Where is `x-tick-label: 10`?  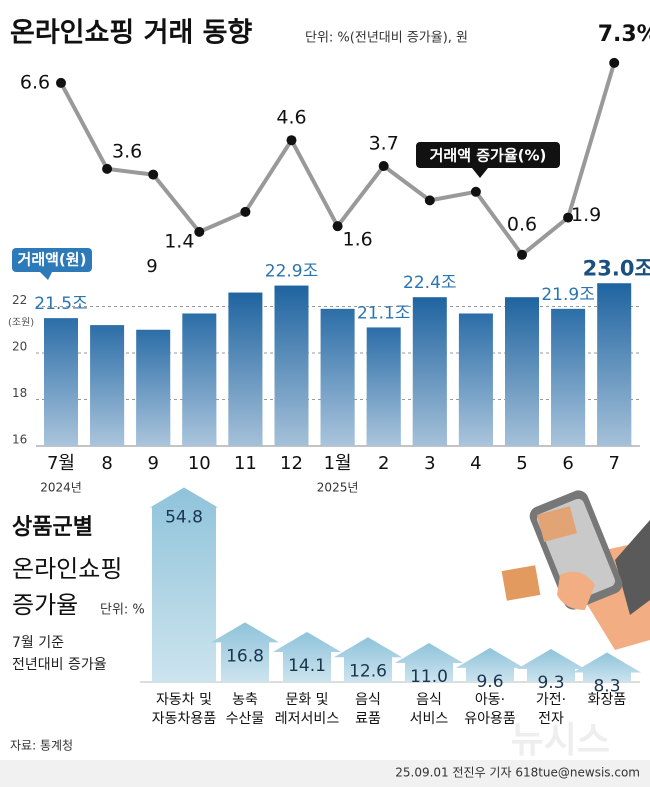
x-tick-label: 10 is located at coordinates (199, 463).